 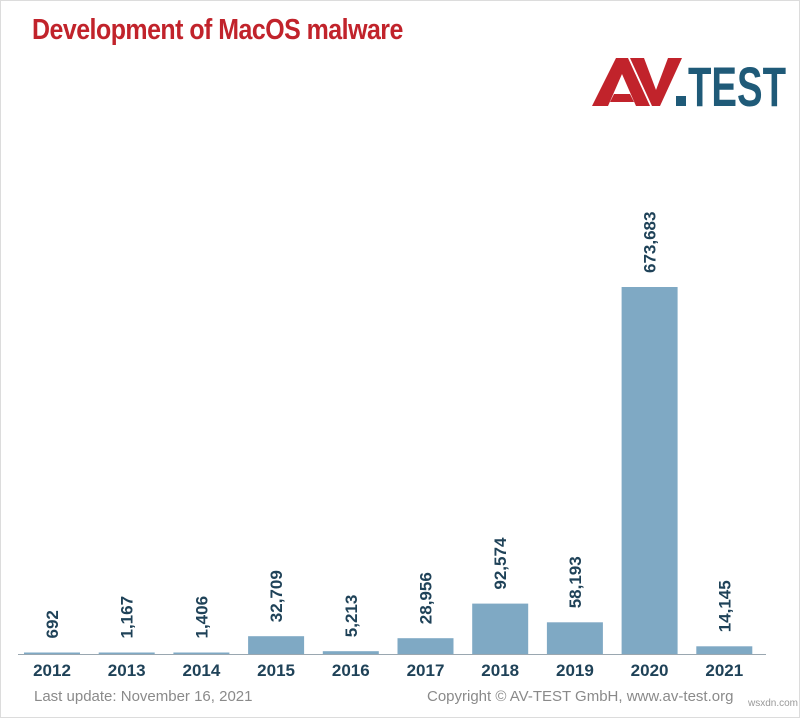 What do you see at coordinates (426, 598) in the screenshot?
I see `value-label-2017: 28,956` at bounding box center [426, 598].